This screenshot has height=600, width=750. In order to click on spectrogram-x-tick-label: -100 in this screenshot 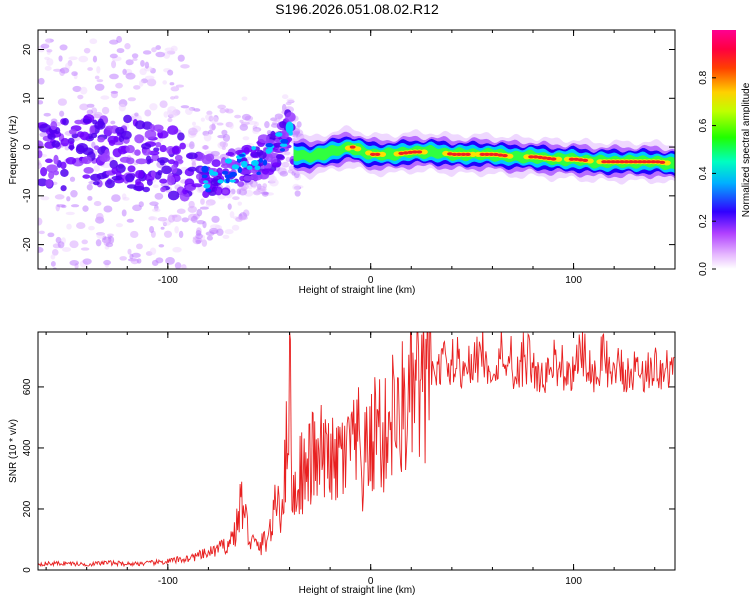, I will do `click(168, 280)`.